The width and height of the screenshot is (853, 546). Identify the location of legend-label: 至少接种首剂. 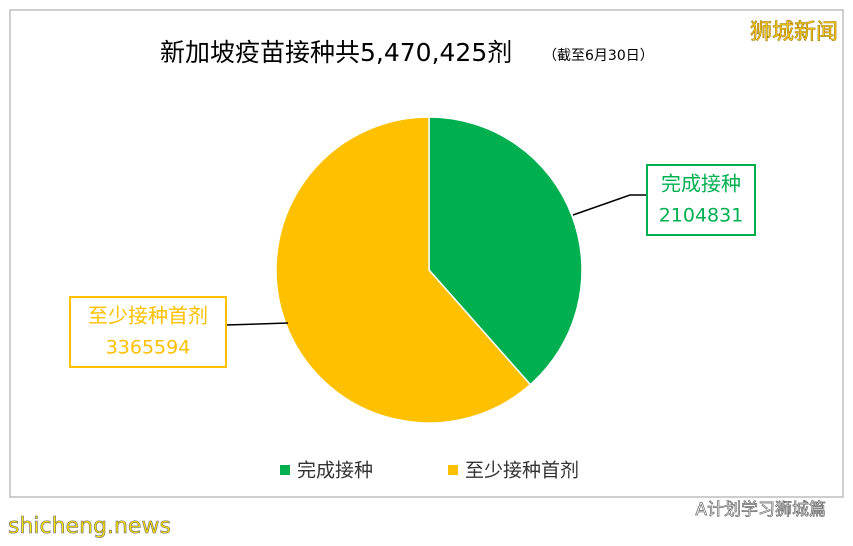
(522, 471).